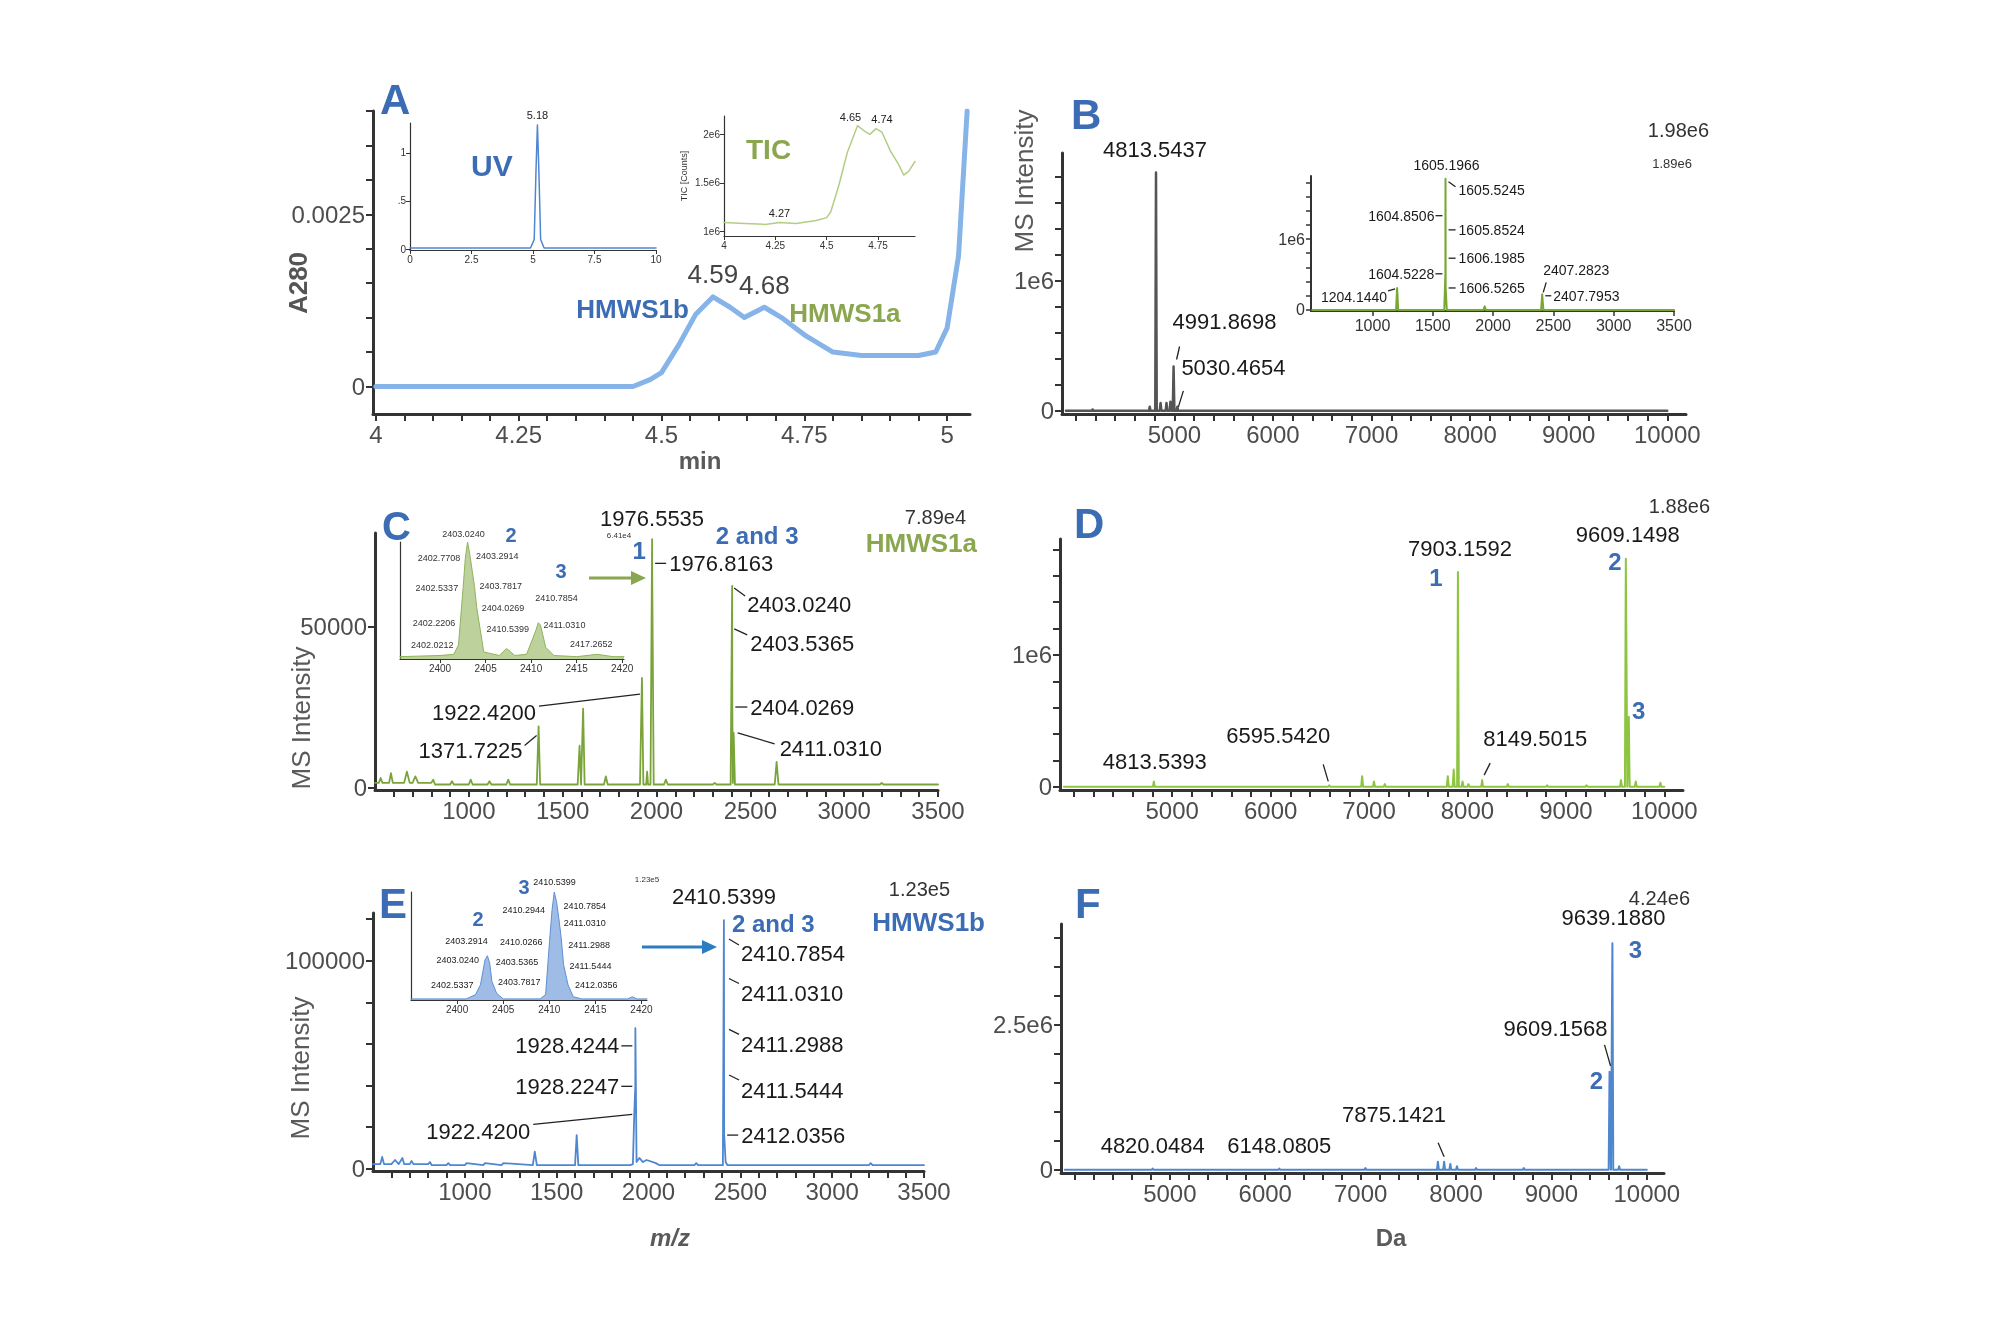 This screenshot has width=2000, height=1333. What do you see at coordinates (1278, 735) in the screenshot?
I see `annotation: 6595.5420` at bounding box center [1278, 735].